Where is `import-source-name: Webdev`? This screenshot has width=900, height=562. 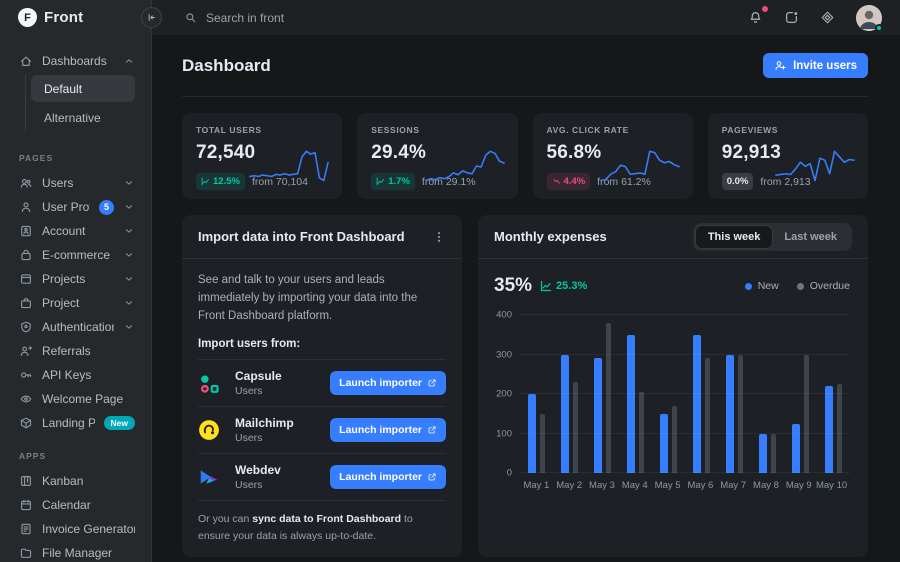 import-source-name: Webdev is located at coordinates (258, 470).